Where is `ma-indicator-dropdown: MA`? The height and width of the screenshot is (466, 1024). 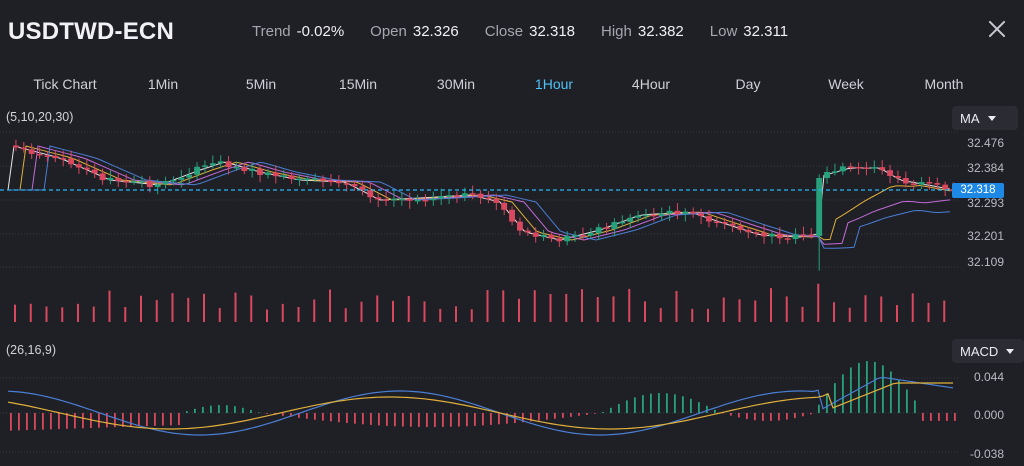
ma-indicator-dropdown: MA is located at coordinates (985, 118).